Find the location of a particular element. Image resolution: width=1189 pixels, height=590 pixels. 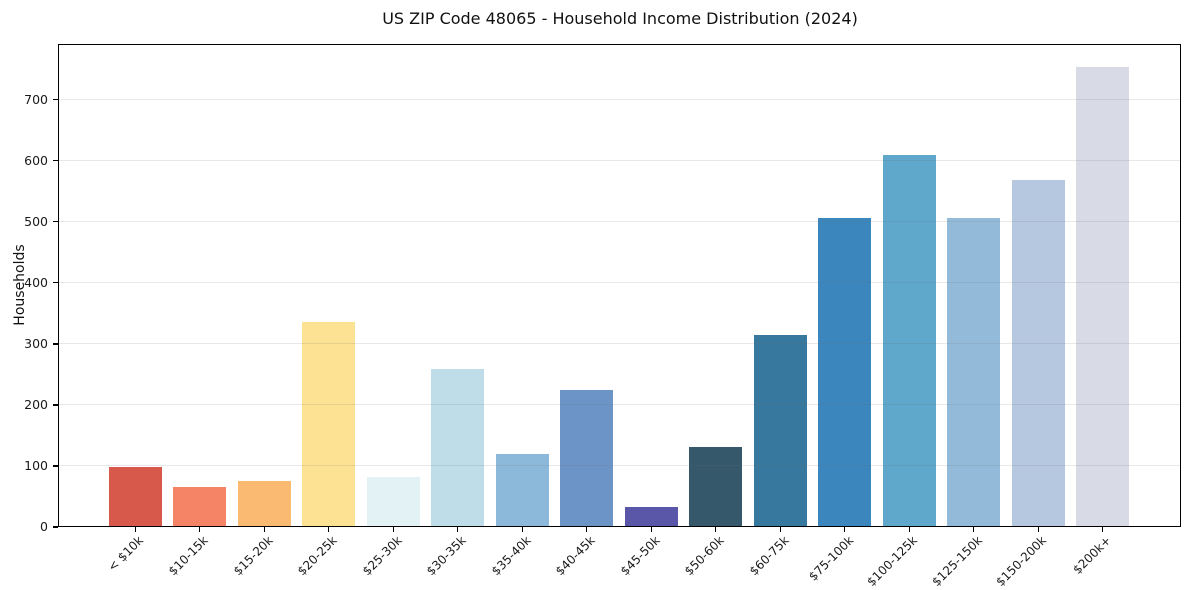

bar-200k is located at coordinates (1103, 297).